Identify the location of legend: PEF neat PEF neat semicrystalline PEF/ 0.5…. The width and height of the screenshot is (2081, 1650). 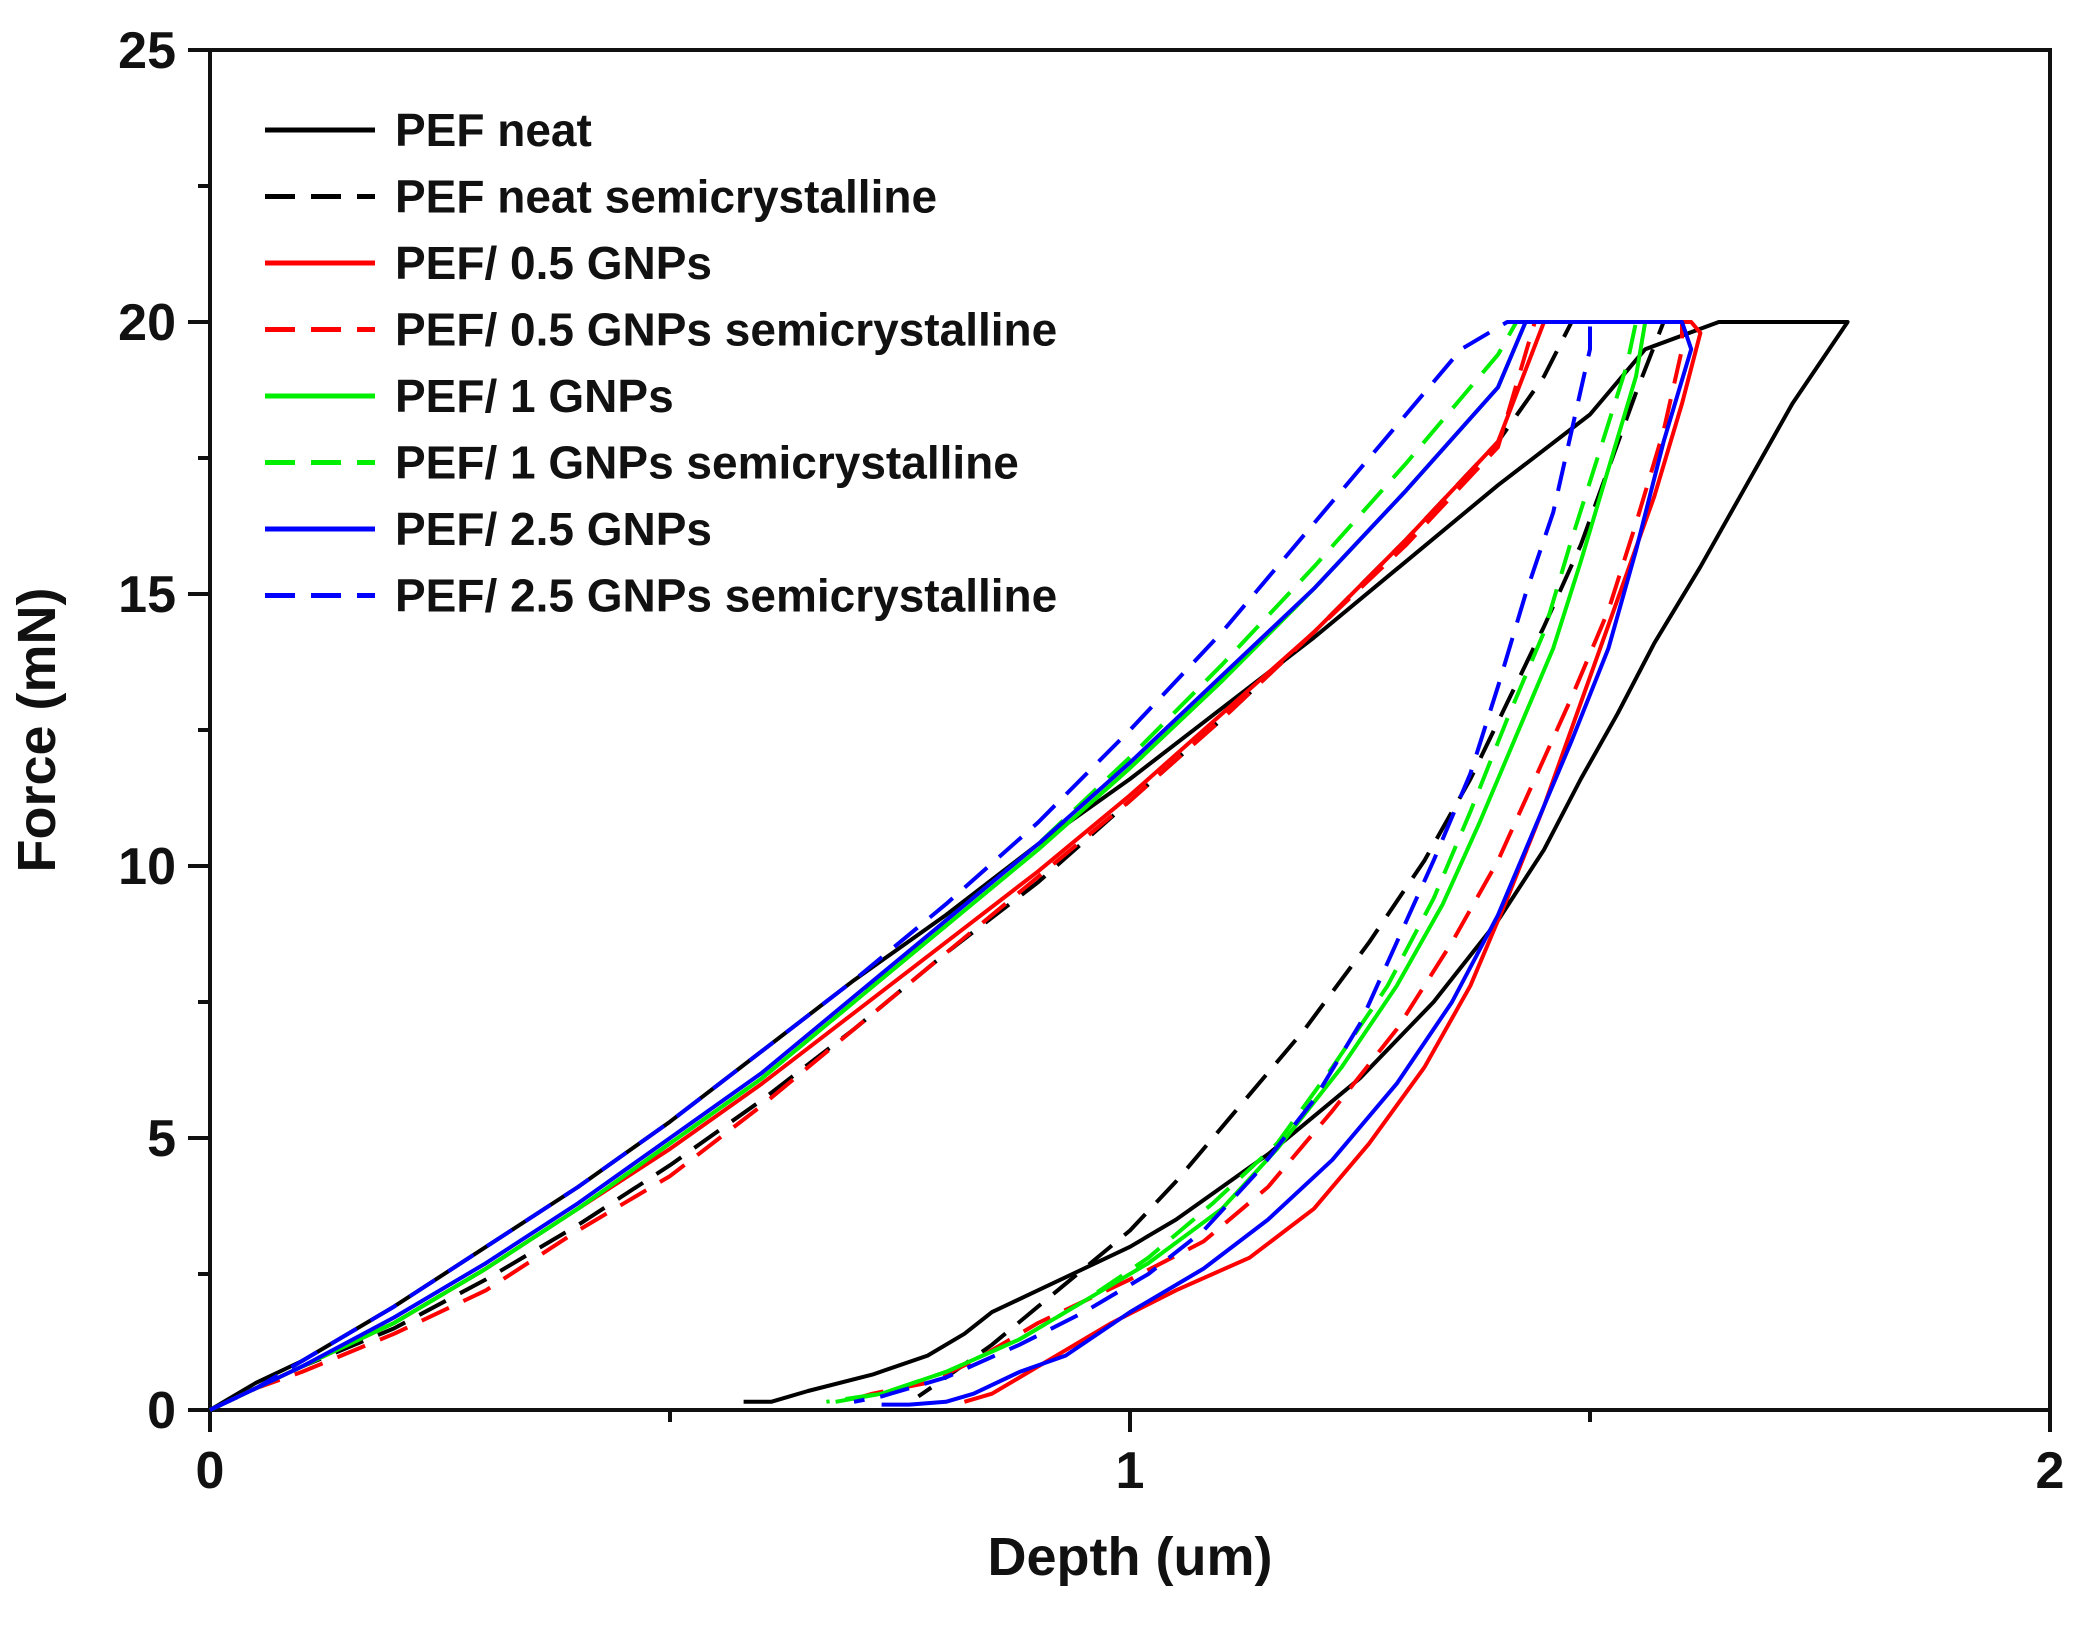
(661, 363).